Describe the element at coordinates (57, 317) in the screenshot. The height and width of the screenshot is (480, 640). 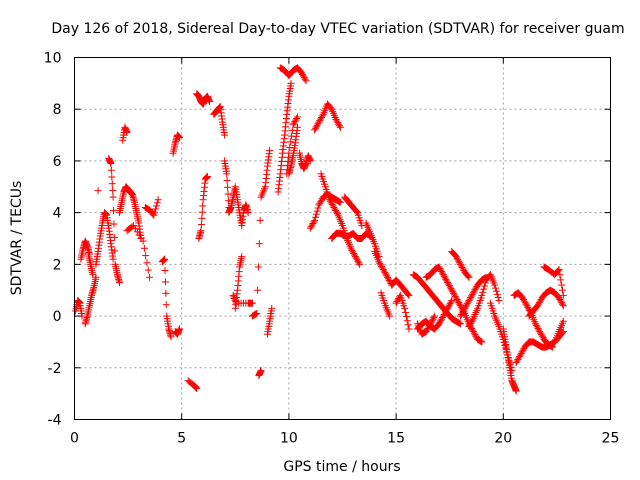
I see `y-tick-label: 0` at that location.